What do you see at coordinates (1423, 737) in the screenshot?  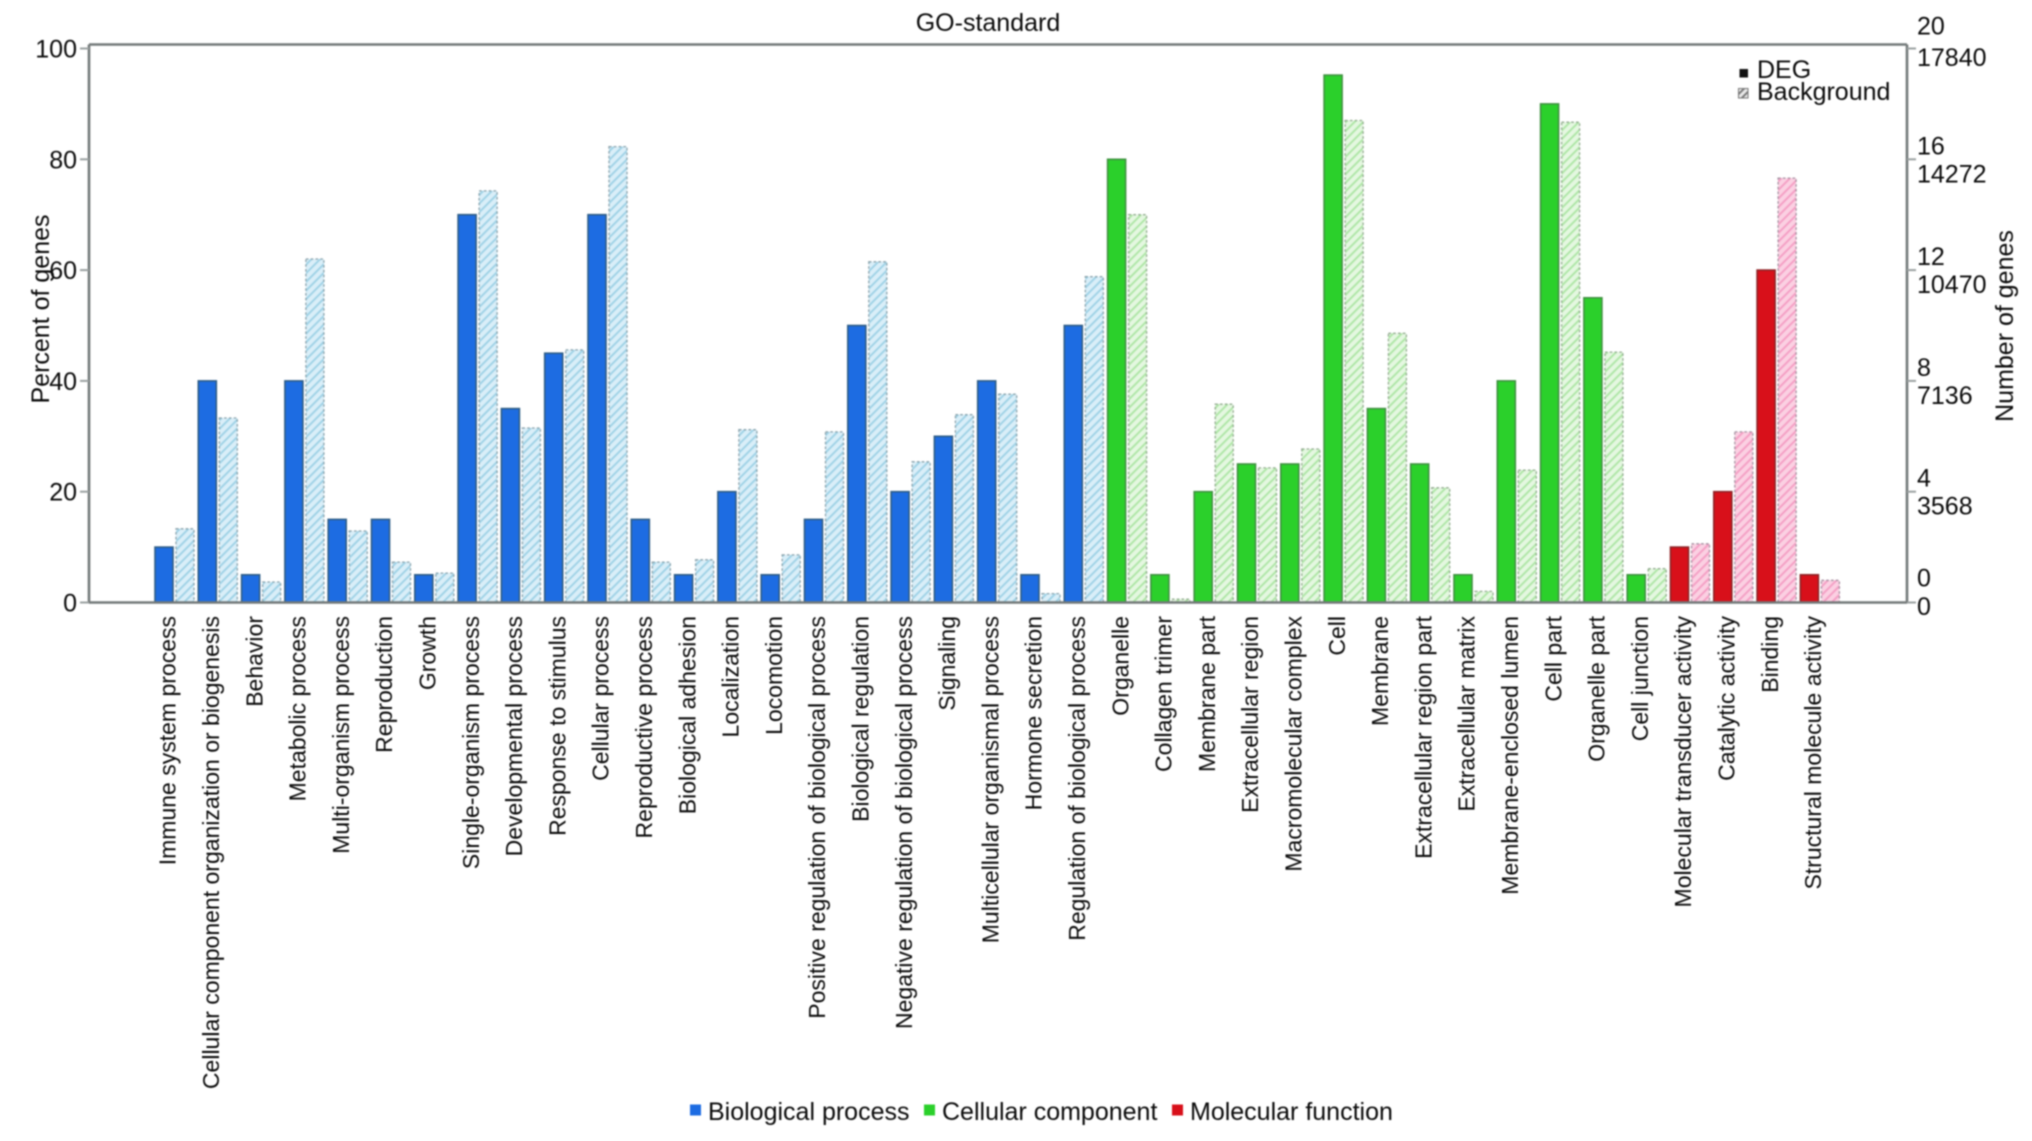 I see `svg-text: Extracellular region part` at bounding box center [1423, 737].